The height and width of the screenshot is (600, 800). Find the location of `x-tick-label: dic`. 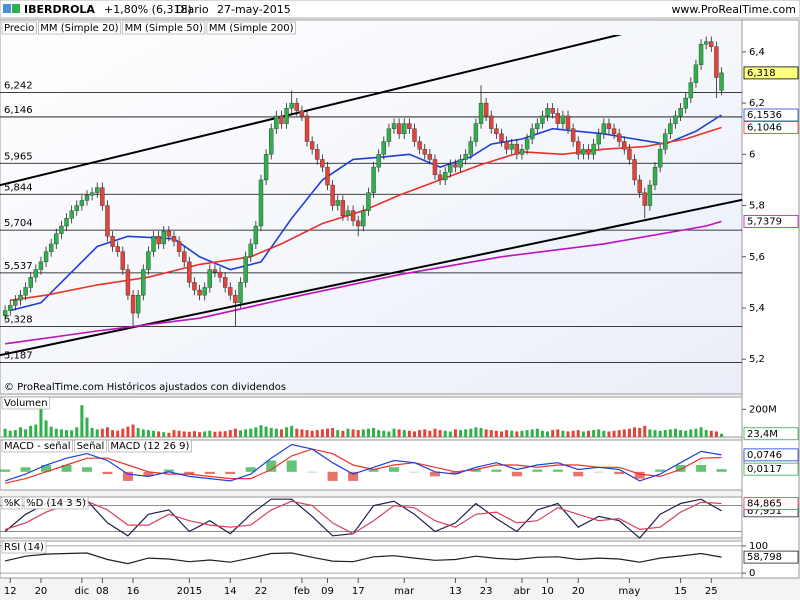

x-tick-label: dic is located at coordinates (82, 591).